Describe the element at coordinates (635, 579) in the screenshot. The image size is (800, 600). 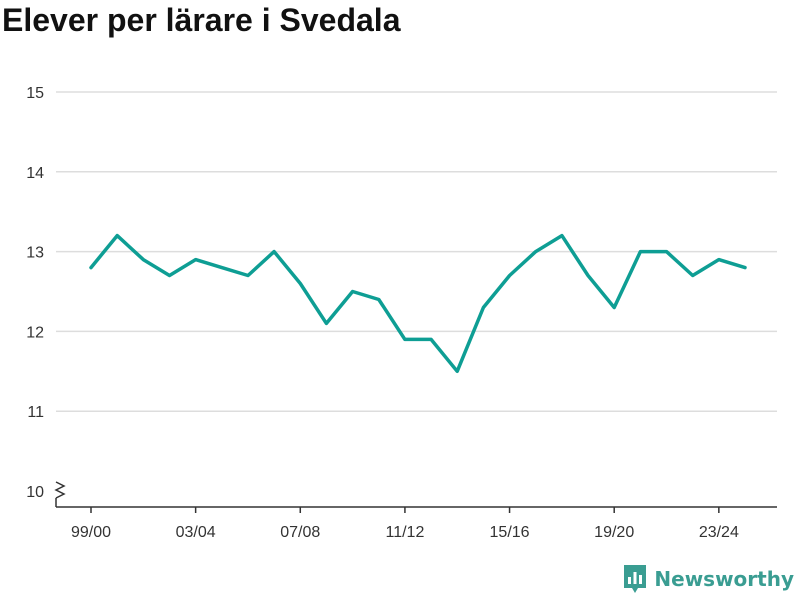
I see `newsworthy-logo-icon` at that location.